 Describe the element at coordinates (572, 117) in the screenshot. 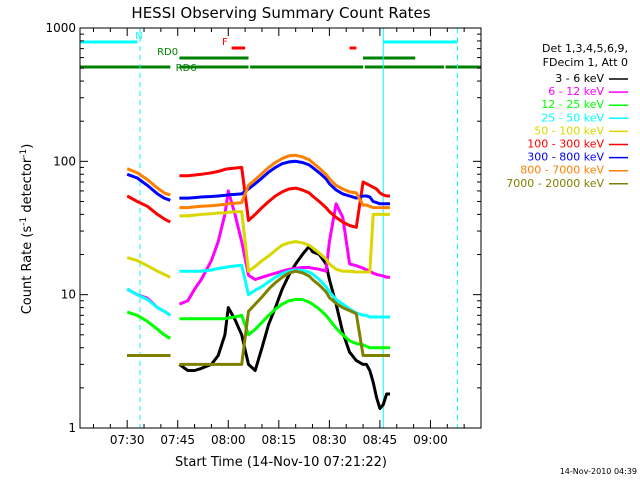

I see `legend-entry-3: 25 - 50 keV` at that location.